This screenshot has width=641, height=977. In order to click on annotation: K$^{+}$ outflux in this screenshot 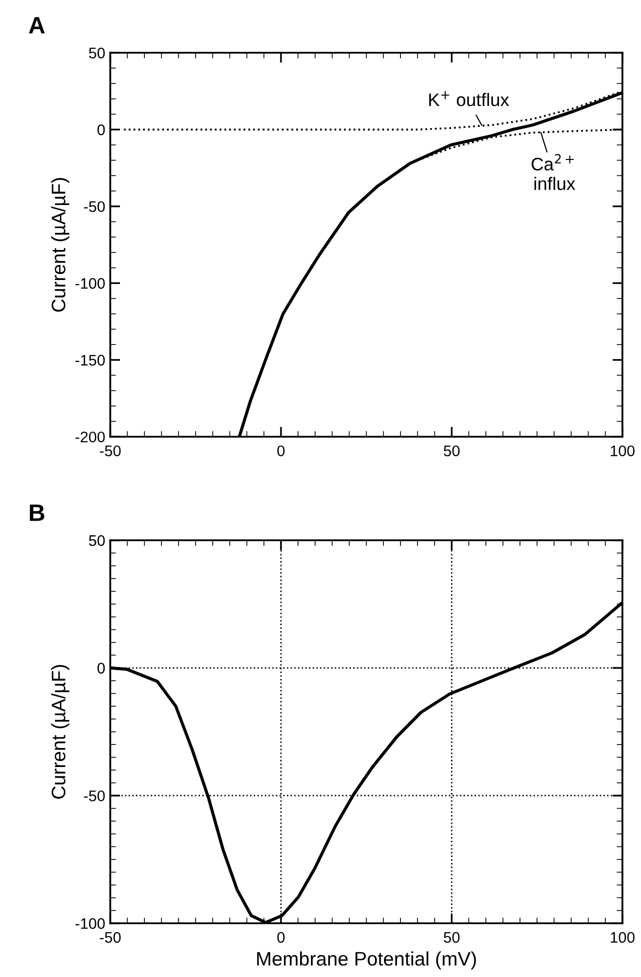, I will do `click(469, 98)`.